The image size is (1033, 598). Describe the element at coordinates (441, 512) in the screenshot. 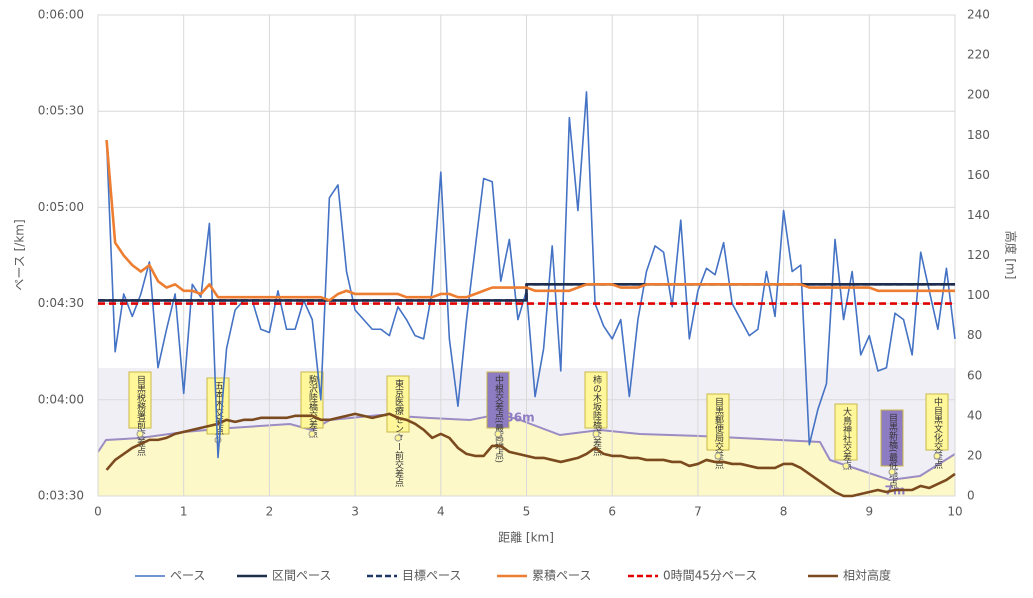

I see `x-tick-label: 4` at that location.